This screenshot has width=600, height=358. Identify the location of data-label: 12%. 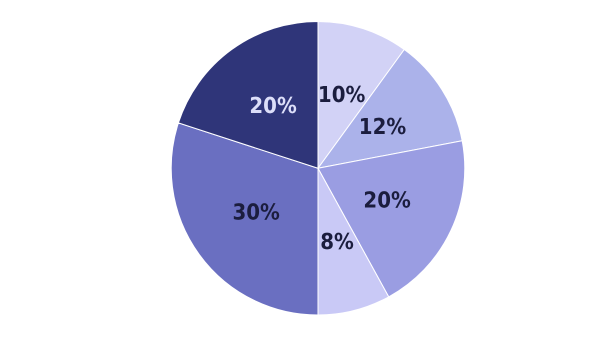
(382, 127).